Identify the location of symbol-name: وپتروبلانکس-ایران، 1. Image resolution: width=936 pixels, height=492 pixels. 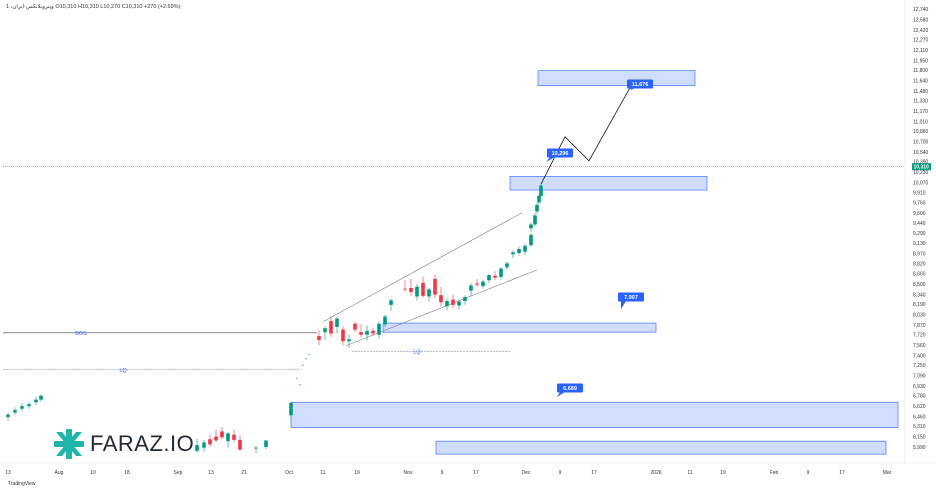
(30, 7).